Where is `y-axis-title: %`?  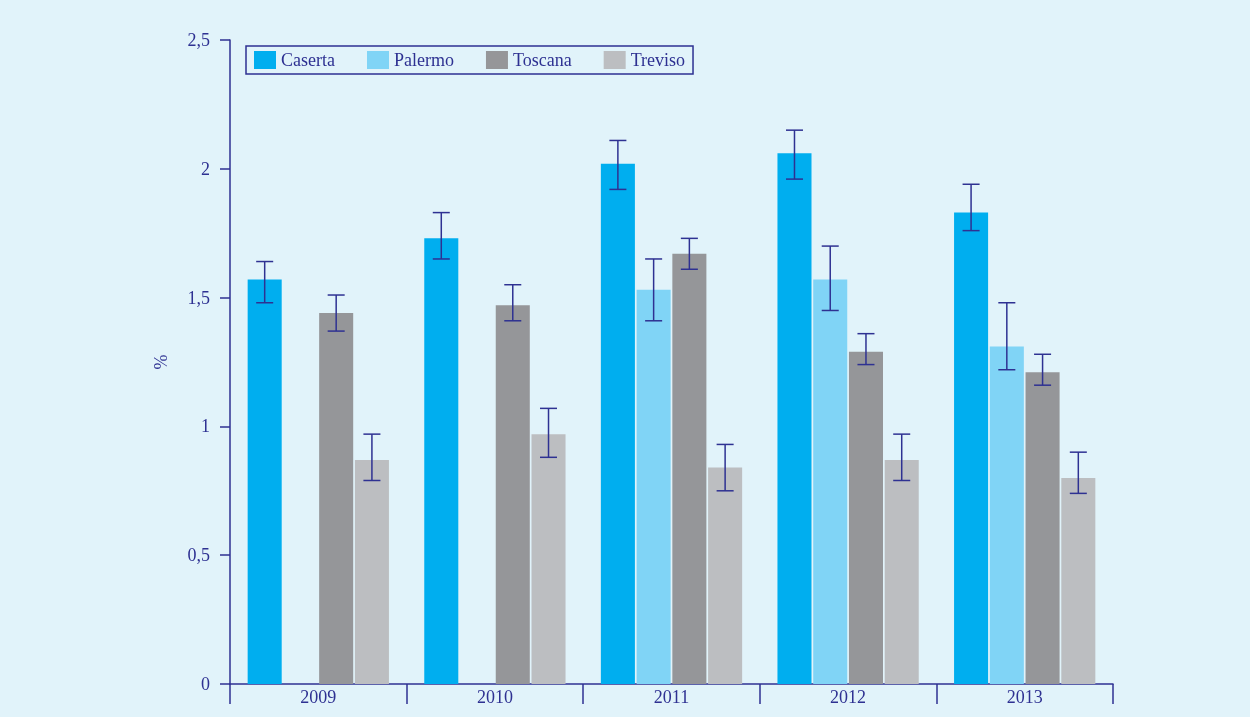 y-axis-title: % is located at coordinates (161, 362).